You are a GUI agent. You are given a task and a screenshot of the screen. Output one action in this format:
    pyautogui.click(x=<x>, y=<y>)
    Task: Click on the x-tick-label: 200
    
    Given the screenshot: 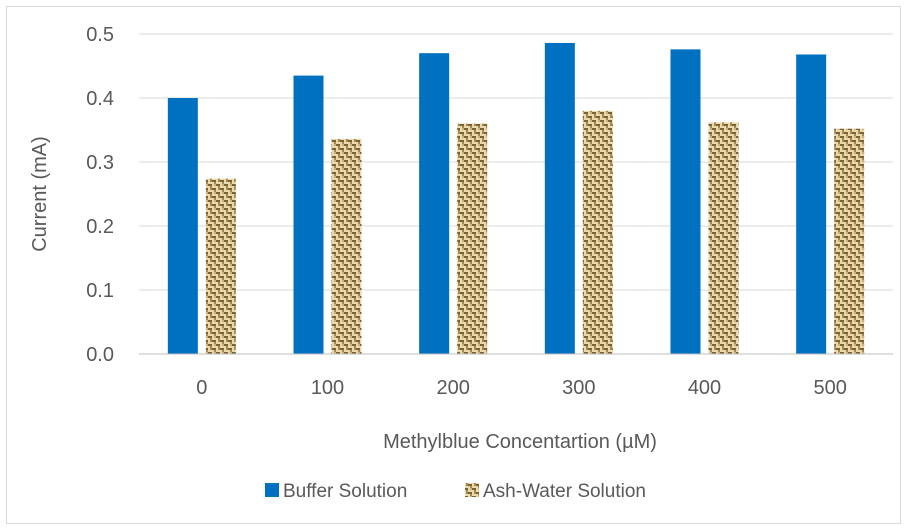 What is the action you would take?
    pyautogui.click(x=452, y=388)
    